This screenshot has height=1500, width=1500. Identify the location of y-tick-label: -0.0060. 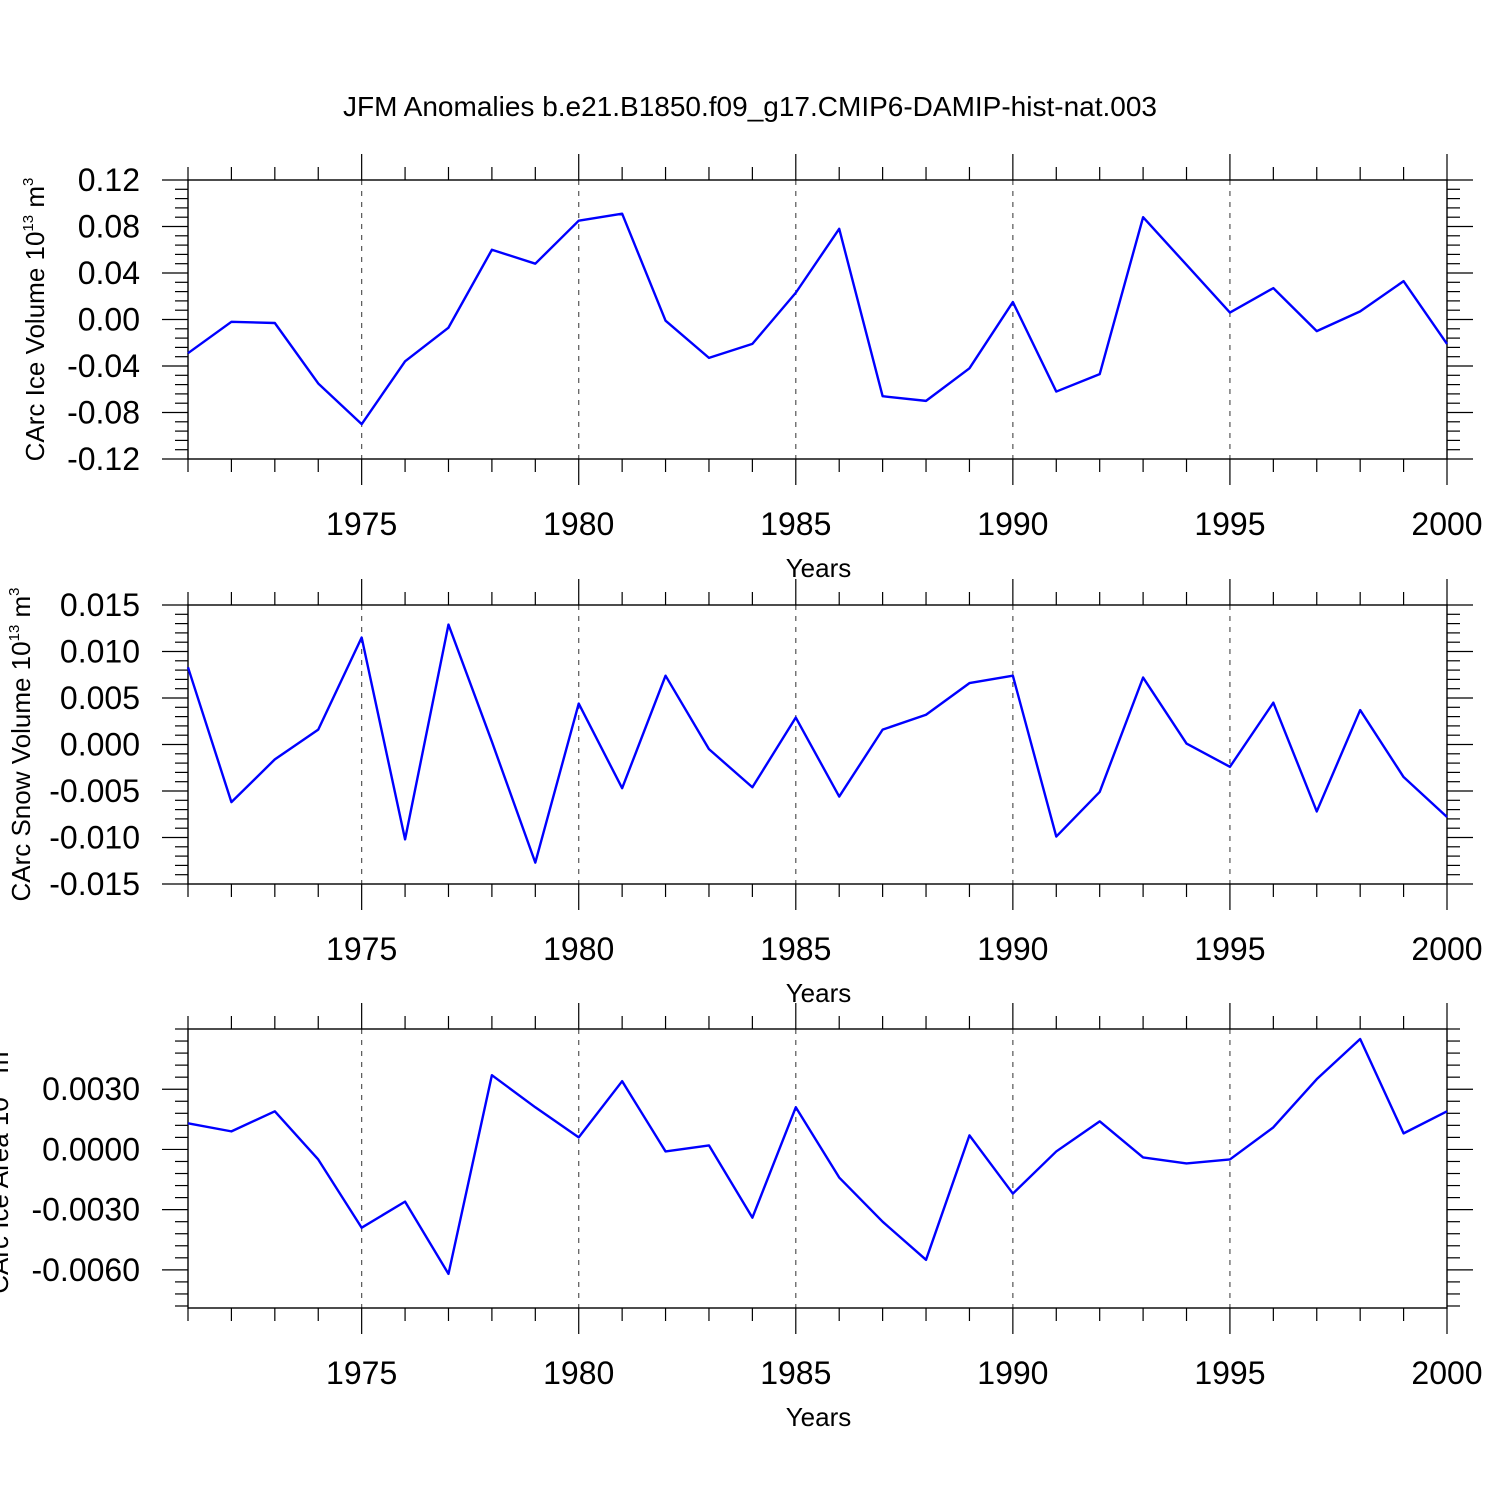
(85, 1270).